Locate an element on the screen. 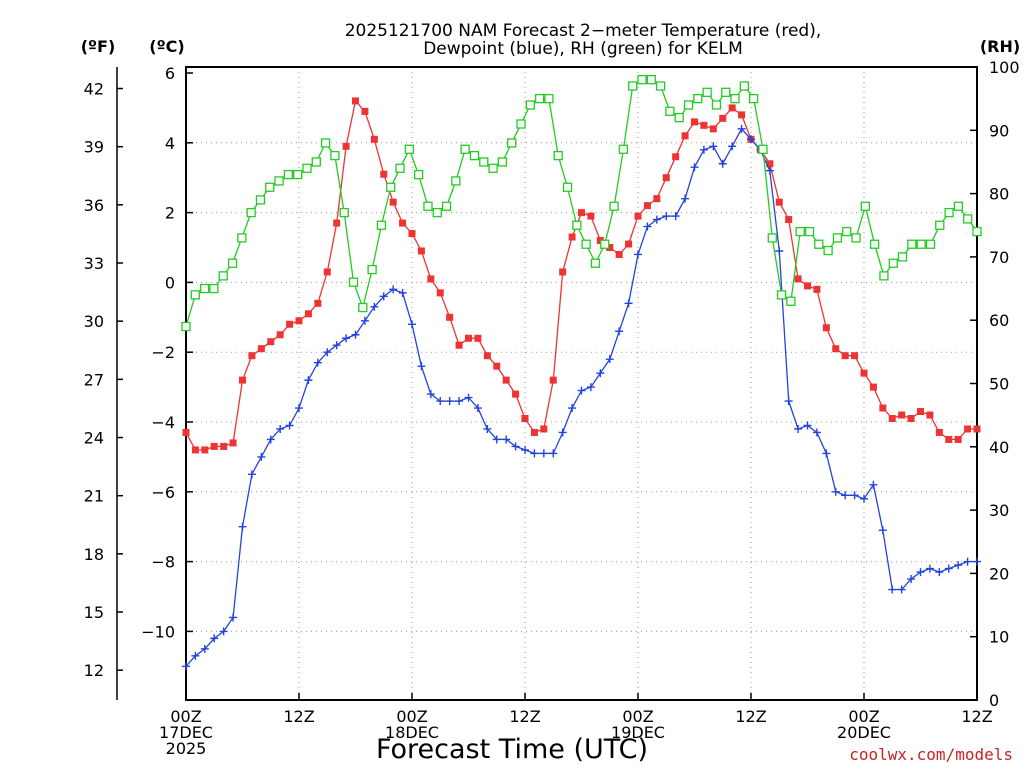 This screenshot has width=1024, height=768. chart-title-line-2: Dewpoint (blue), RH (green) for KELM is located at coordinates (583, 49).